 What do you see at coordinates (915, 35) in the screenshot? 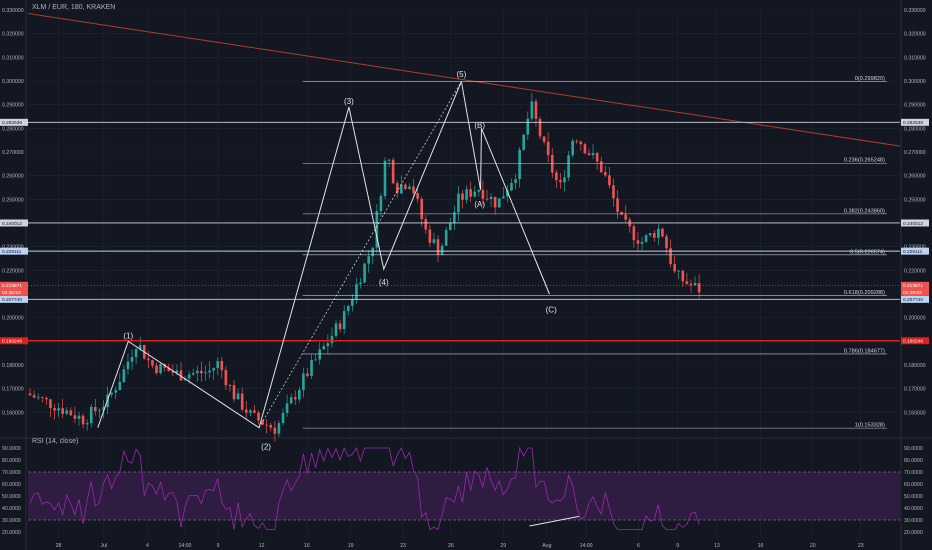
I see `right-price-tick: 0.320000` at bounding box center [915, 35].